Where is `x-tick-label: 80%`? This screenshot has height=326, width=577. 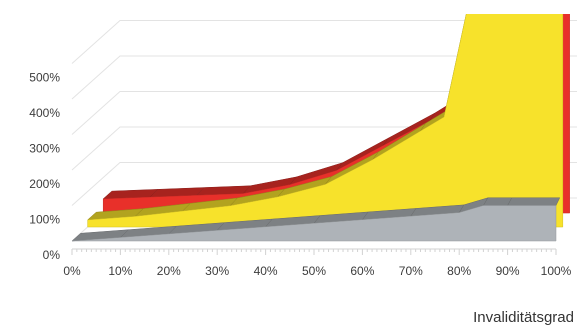
x-tick-label: 80% is located at coordinates (459, 271).